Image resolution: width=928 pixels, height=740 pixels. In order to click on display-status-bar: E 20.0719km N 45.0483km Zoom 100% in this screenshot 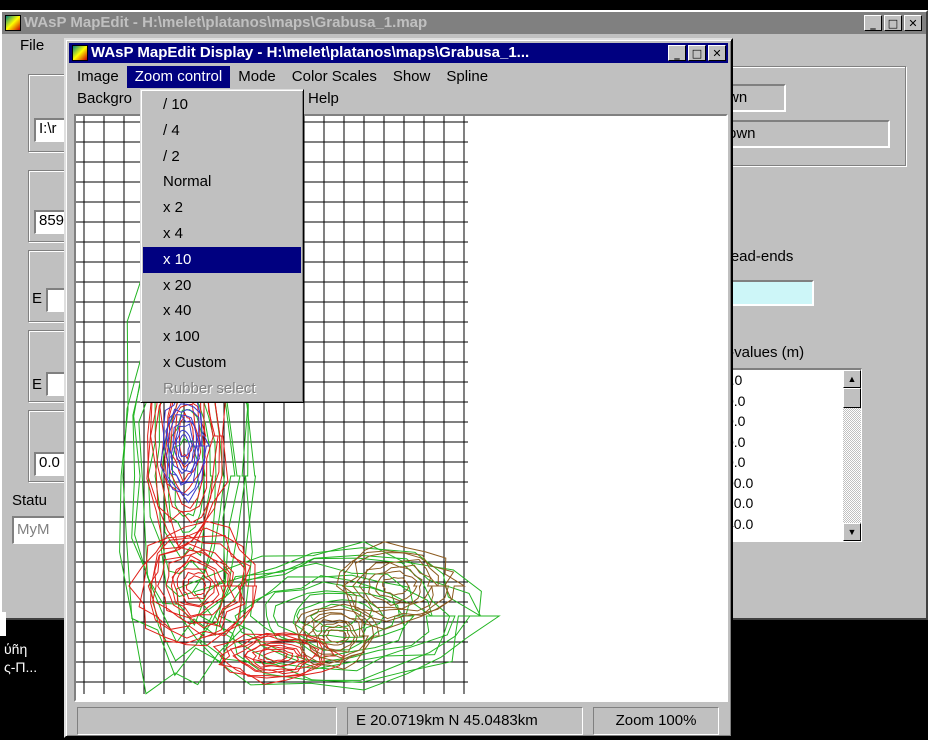, I will do `click(398, 720)`.